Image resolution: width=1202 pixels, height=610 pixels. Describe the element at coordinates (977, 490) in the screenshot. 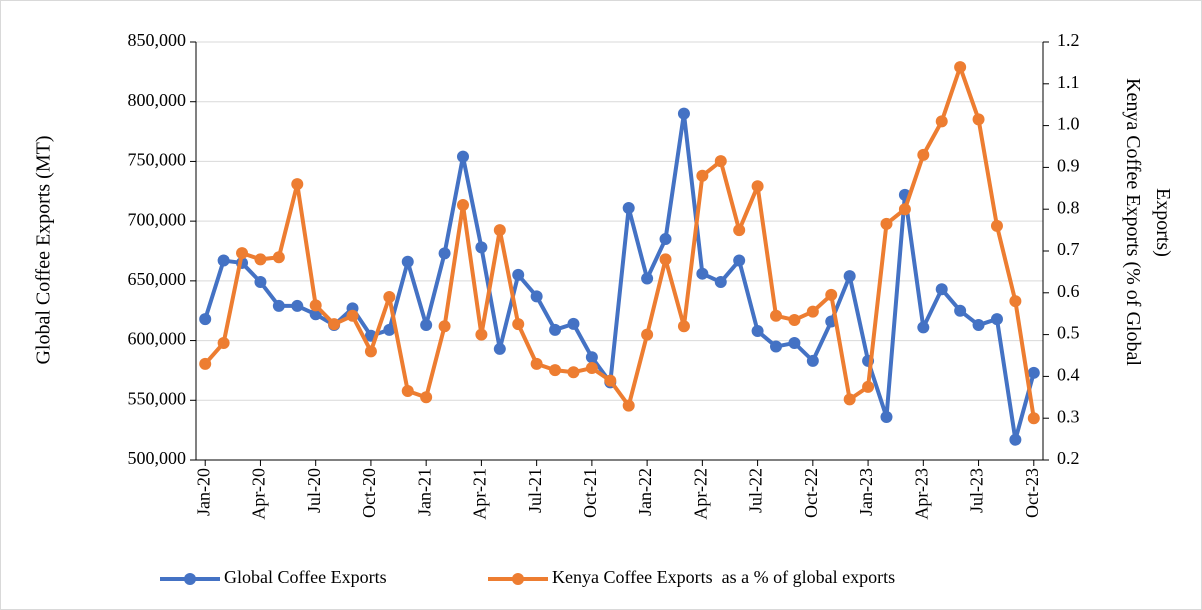

I see `x-tick-label: Jul-23` at that location.